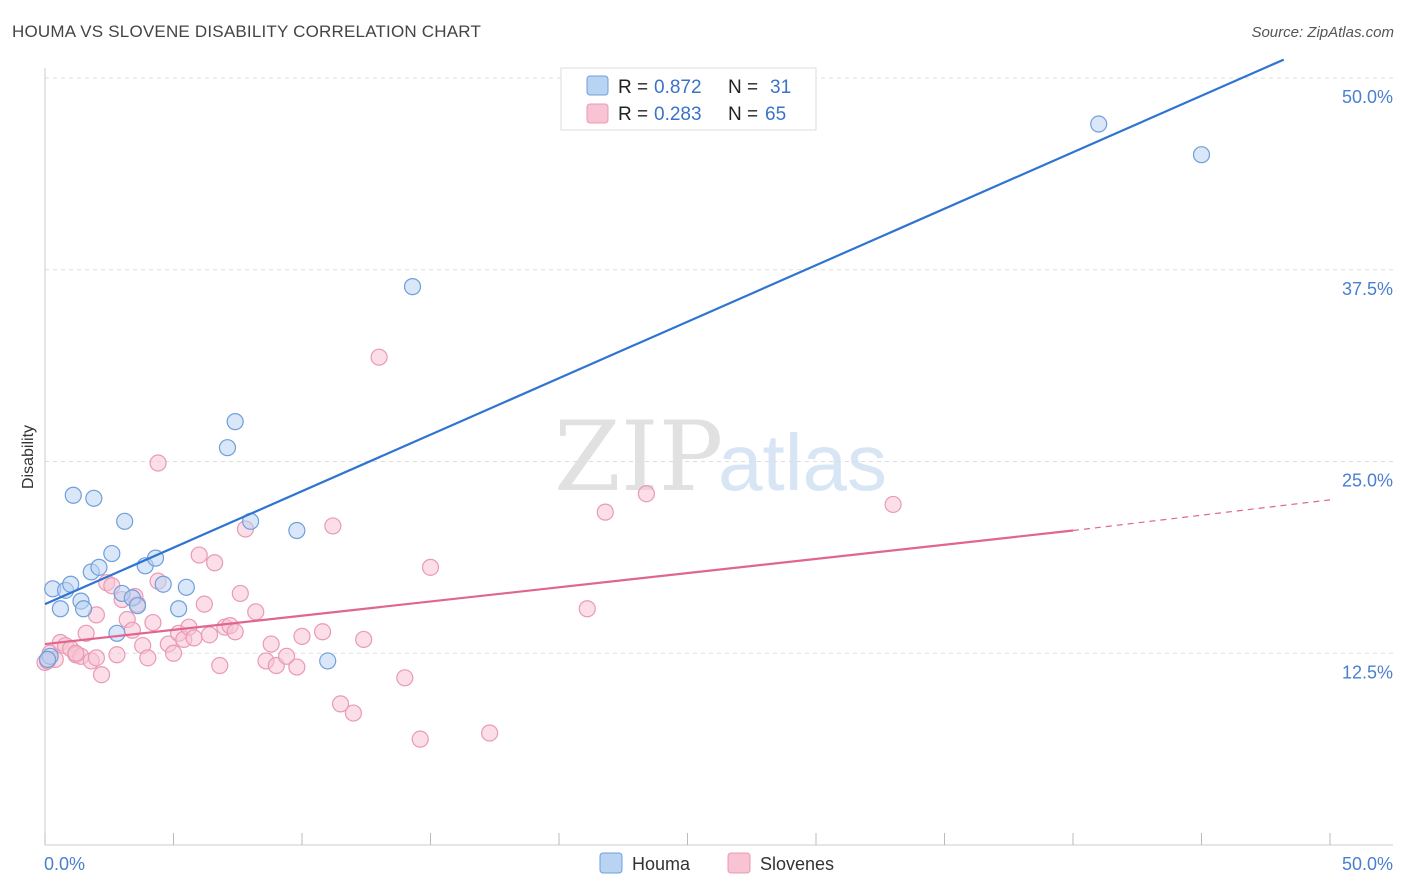 The width and height of the screenshot is (1406, 892). What do you see at coordinates (1367, 97) in the screenshot?
I see `y-tick-label-3: 50.0%` at bounding box center [1367, 97].